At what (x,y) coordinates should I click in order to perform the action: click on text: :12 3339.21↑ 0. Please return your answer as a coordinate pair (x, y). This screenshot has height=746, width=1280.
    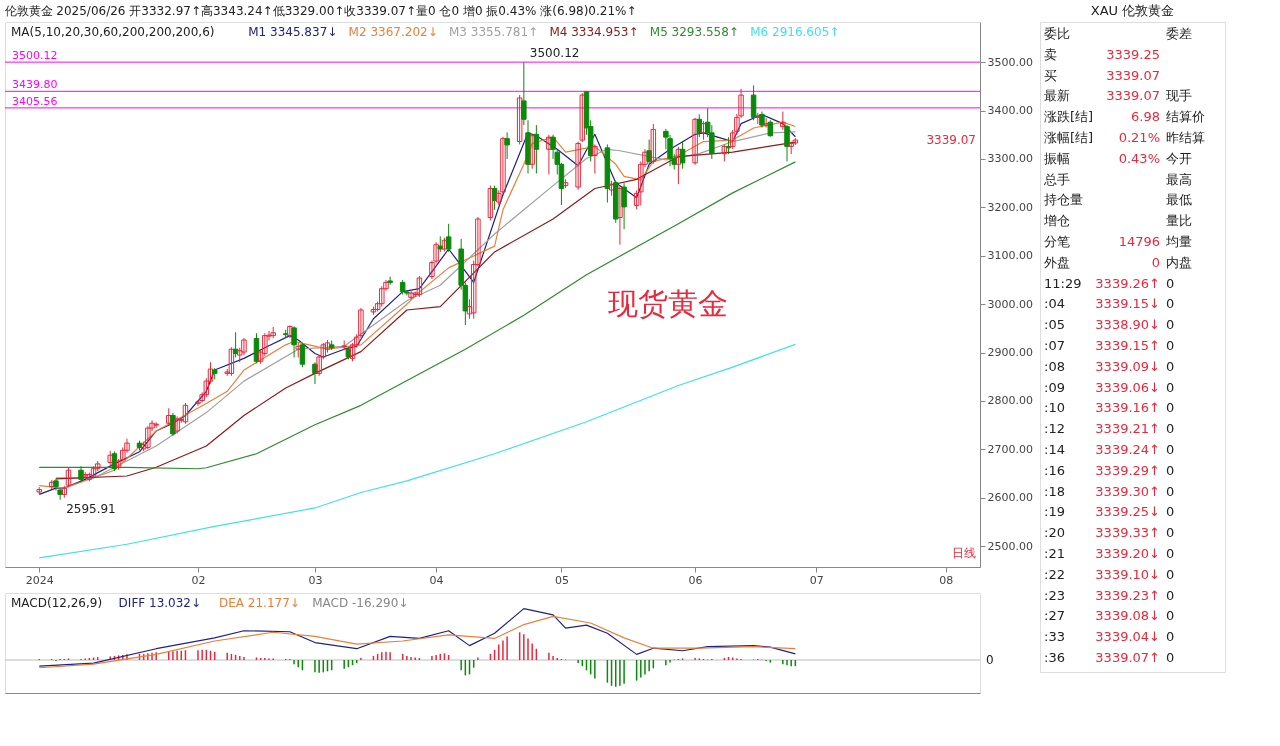
    Looking at the image, I should click on (1109, 429).